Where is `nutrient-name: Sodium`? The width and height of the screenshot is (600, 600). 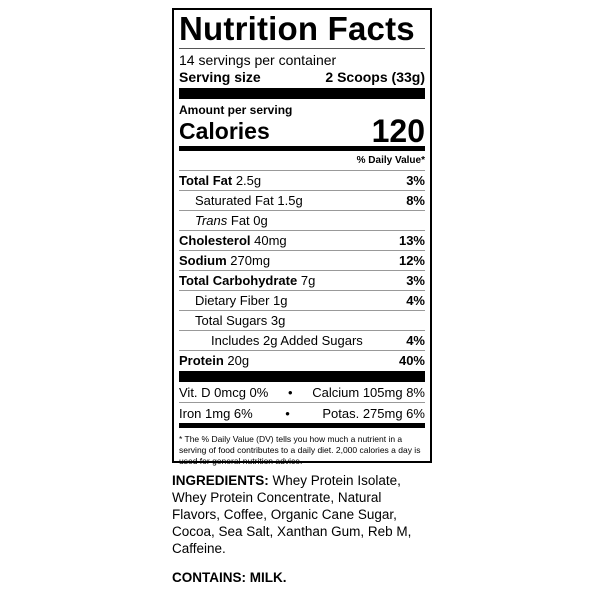 nutrient-name: Sodium is located at coordinates (203, 260).